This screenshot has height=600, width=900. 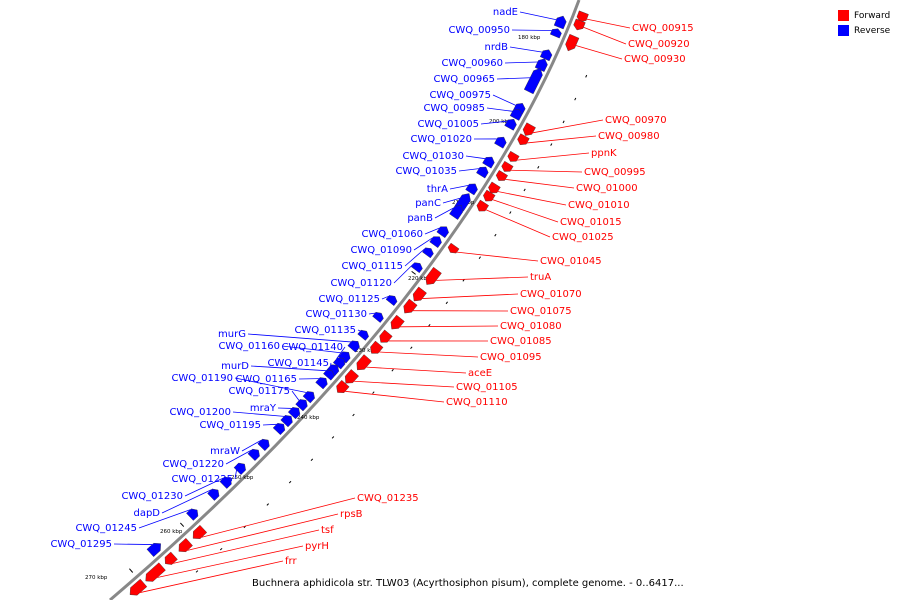 I want to click on reverse-gene-label: CWQ_01020, so click(x=441, y=139).